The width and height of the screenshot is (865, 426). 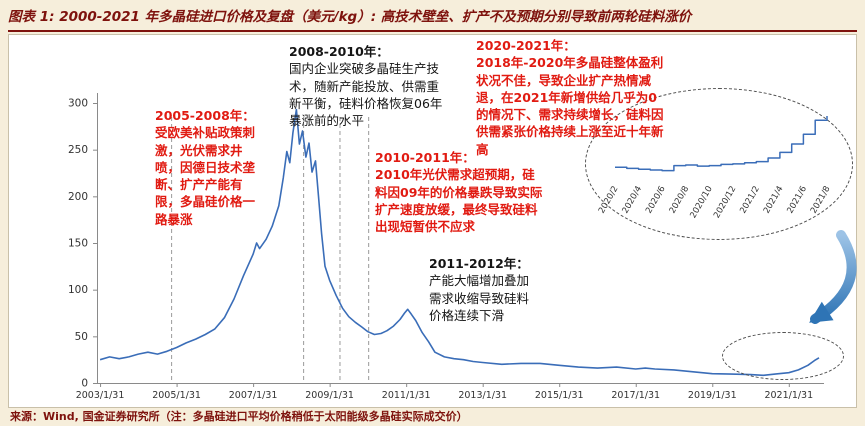 What do you see at coordinates (84, 384) in the screenshot?
I see `y-tick-label: 0` at bounding box center [84, 384].